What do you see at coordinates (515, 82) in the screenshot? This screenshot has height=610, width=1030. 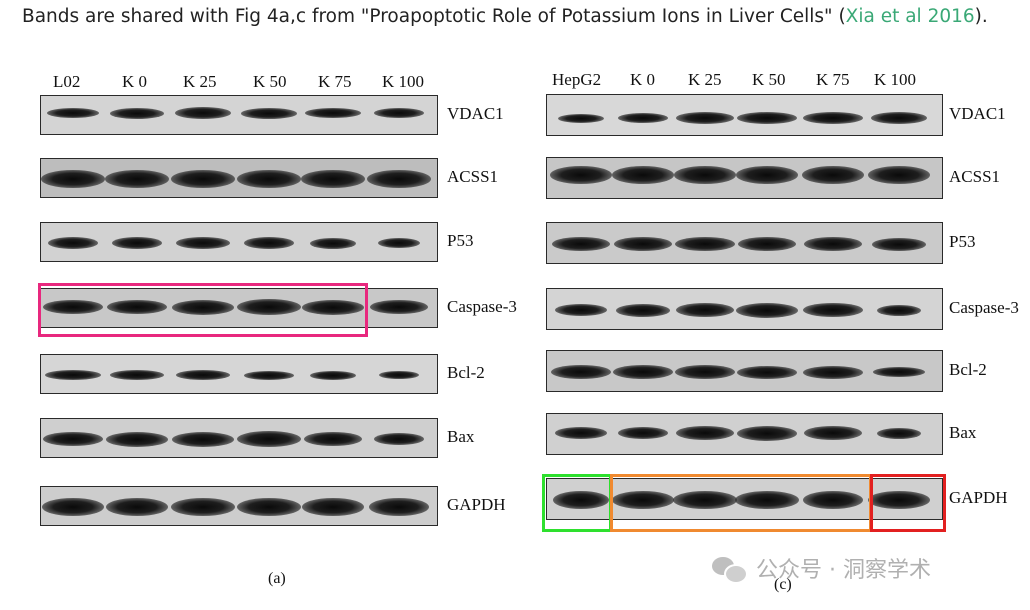 I see `panel-c-lane-labels: HepG2 K 0 K 25 K 50 K 75 K 100` at bounding box center [515, 82].